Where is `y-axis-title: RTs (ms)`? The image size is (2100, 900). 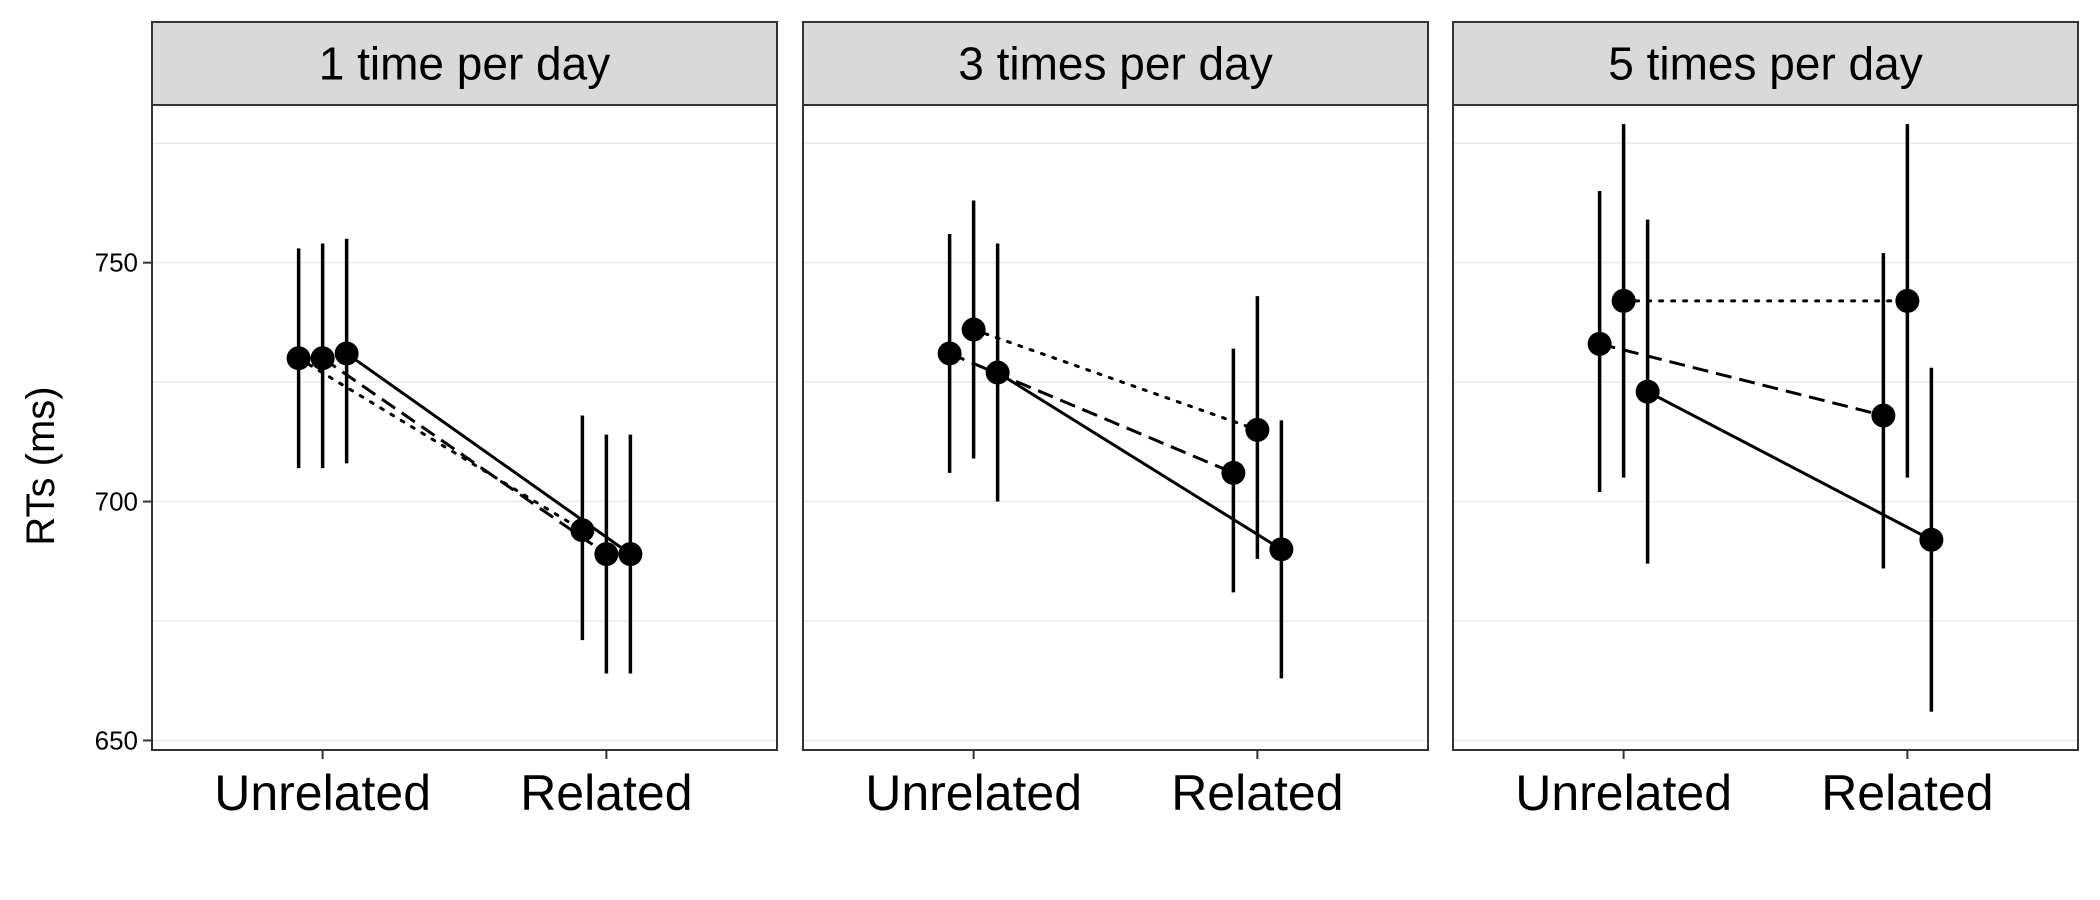 y-axis-title: RTs (ms) is located at coordinates (41, 465).